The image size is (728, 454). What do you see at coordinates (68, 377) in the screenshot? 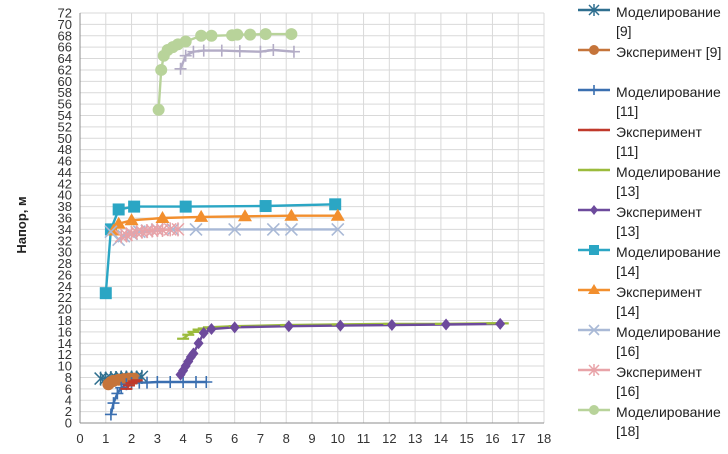
I see `y-tick-label: 8` at bounding box center [68, 377].